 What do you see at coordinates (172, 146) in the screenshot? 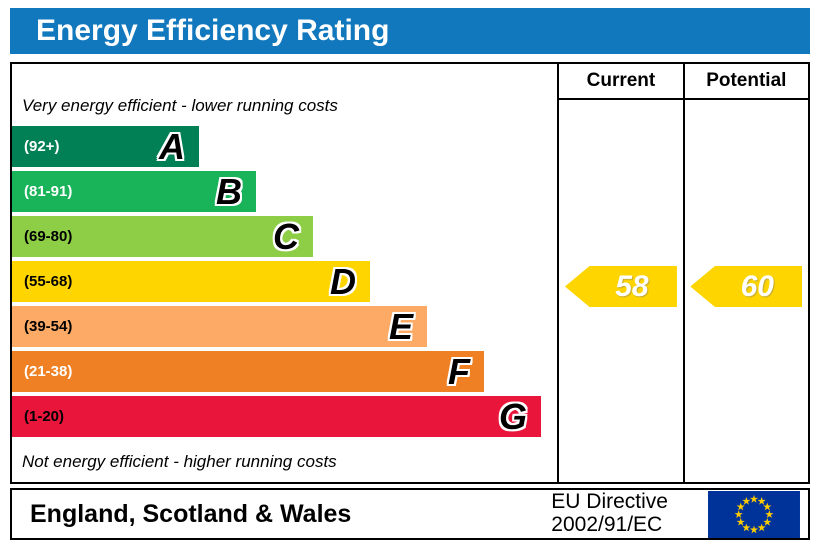
I see `band-a-letter: A` at bounding box center [172, 146].